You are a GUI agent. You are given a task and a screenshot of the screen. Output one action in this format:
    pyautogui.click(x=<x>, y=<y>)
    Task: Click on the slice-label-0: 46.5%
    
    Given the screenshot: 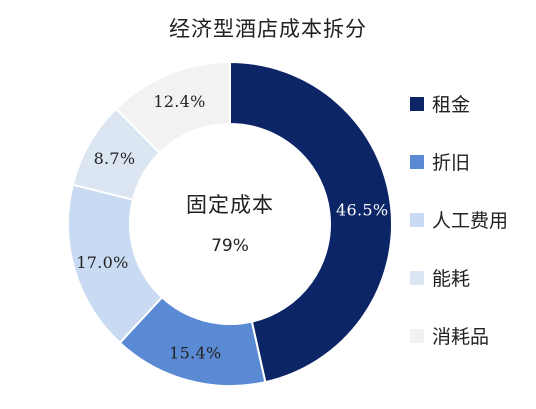 What is the action you would take?
    pyautogui.click(x=362, y=209)
    